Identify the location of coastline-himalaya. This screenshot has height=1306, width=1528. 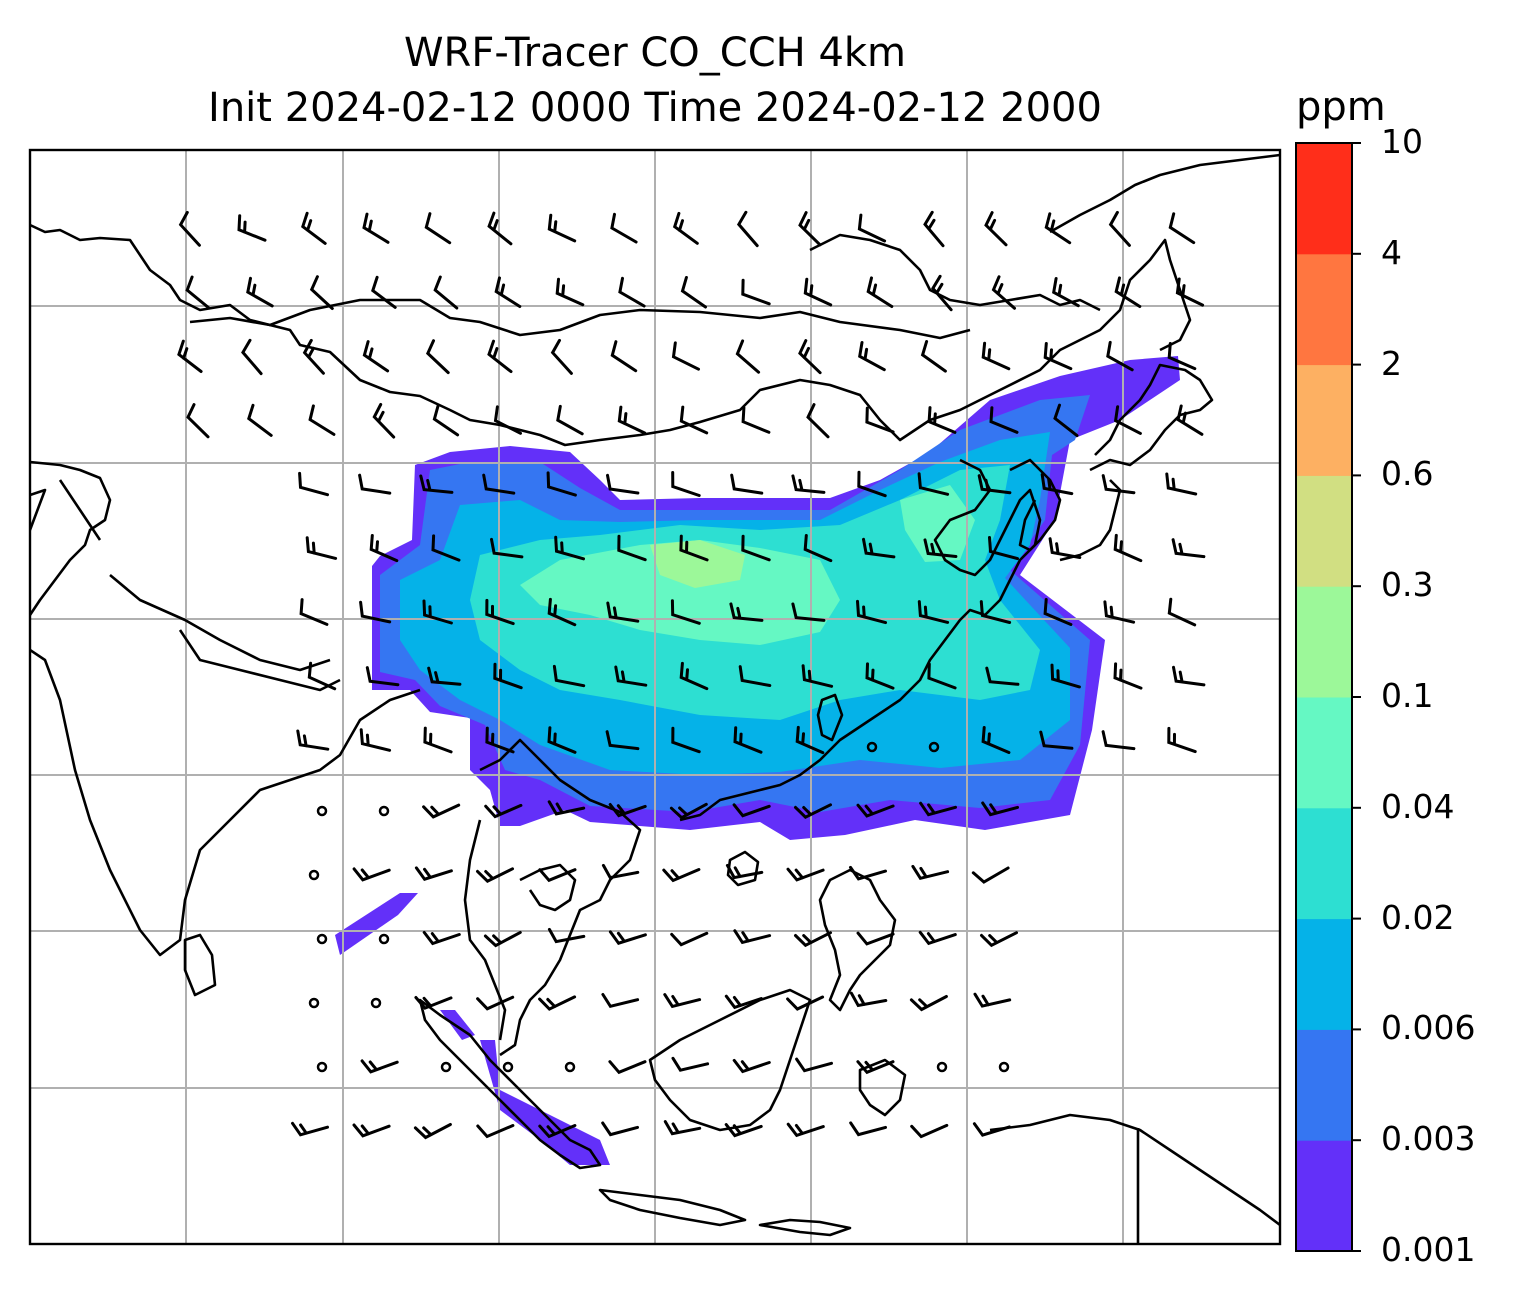
(580, 319).